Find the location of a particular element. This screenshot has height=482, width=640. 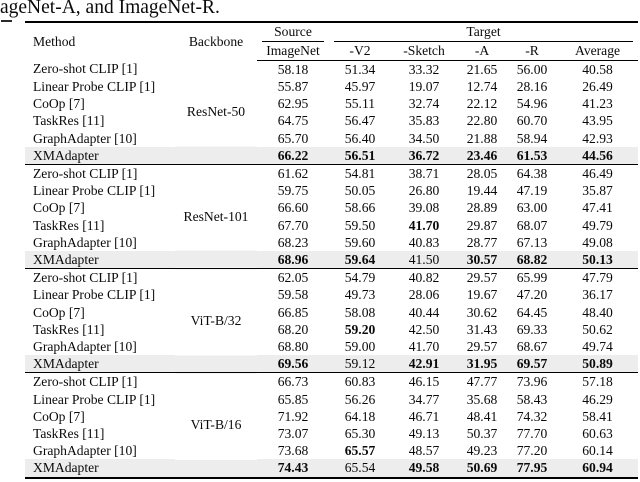

value-cell: 29.87 is located at coordinates (482, 225).